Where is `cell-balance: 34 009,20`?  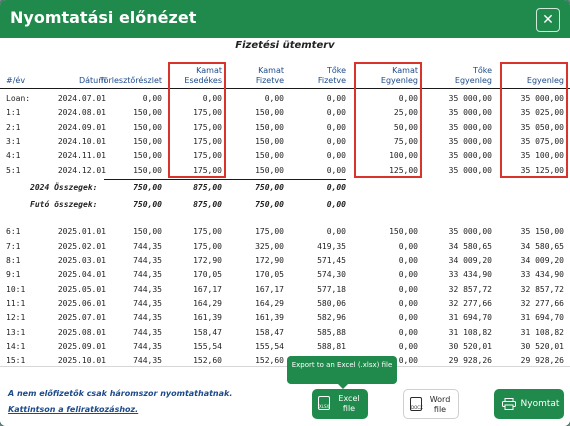 cell-balance: 34 009,20 is located at coordinates (542, 260).